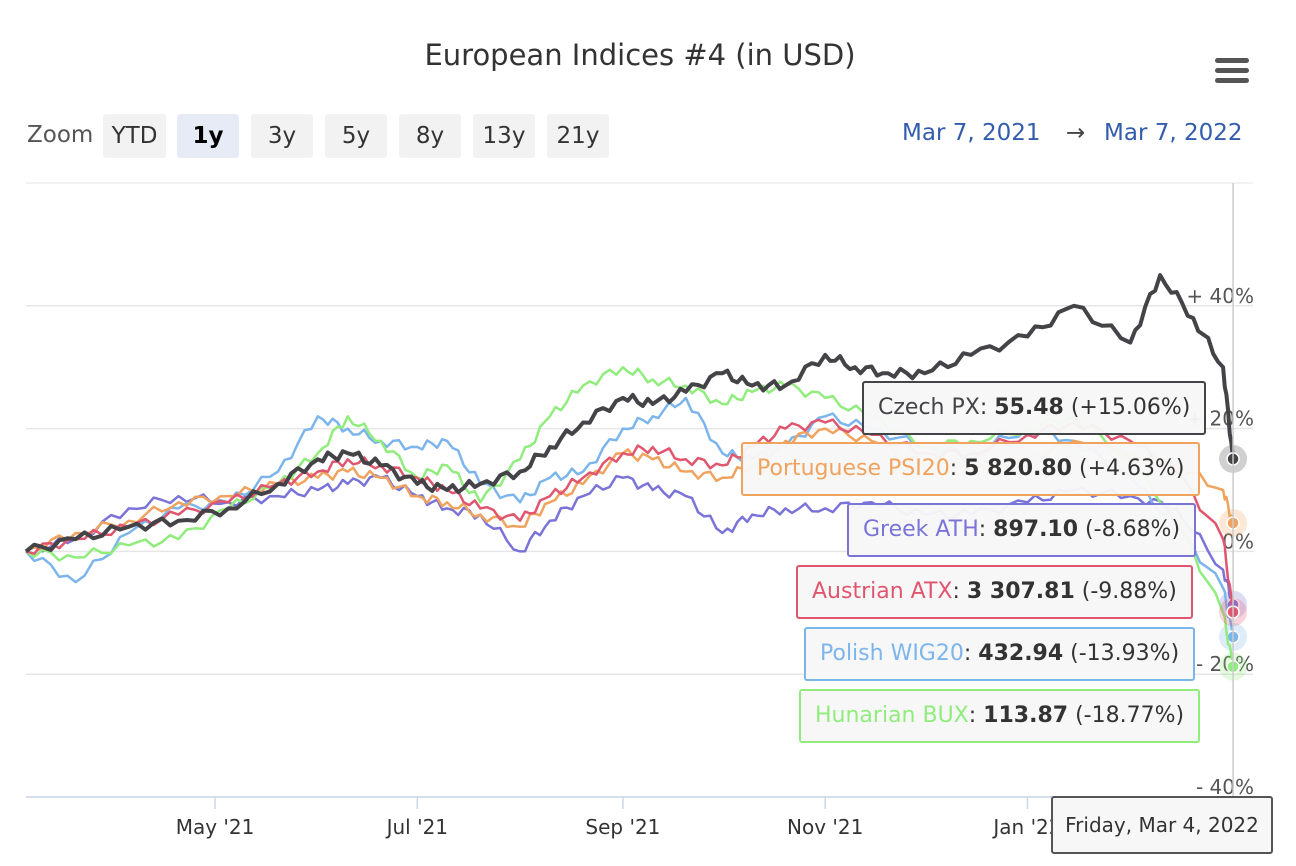 The image size is (1296, 866). What do you see at coordinates (971, 133) in the screenshot?
I see `range-from-date: Mar 7, 2021` at bounding box center [971, 133].